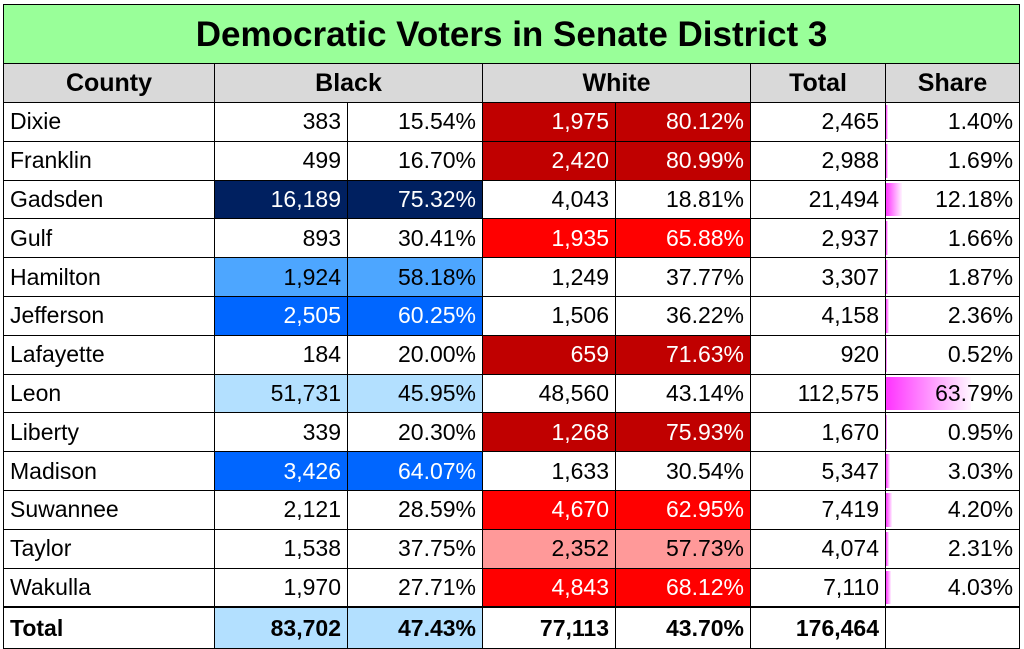 The height and width of the screenshot is (649, 1024). I want to click on white-percent-cell: 62.95%, so click(683, 509).